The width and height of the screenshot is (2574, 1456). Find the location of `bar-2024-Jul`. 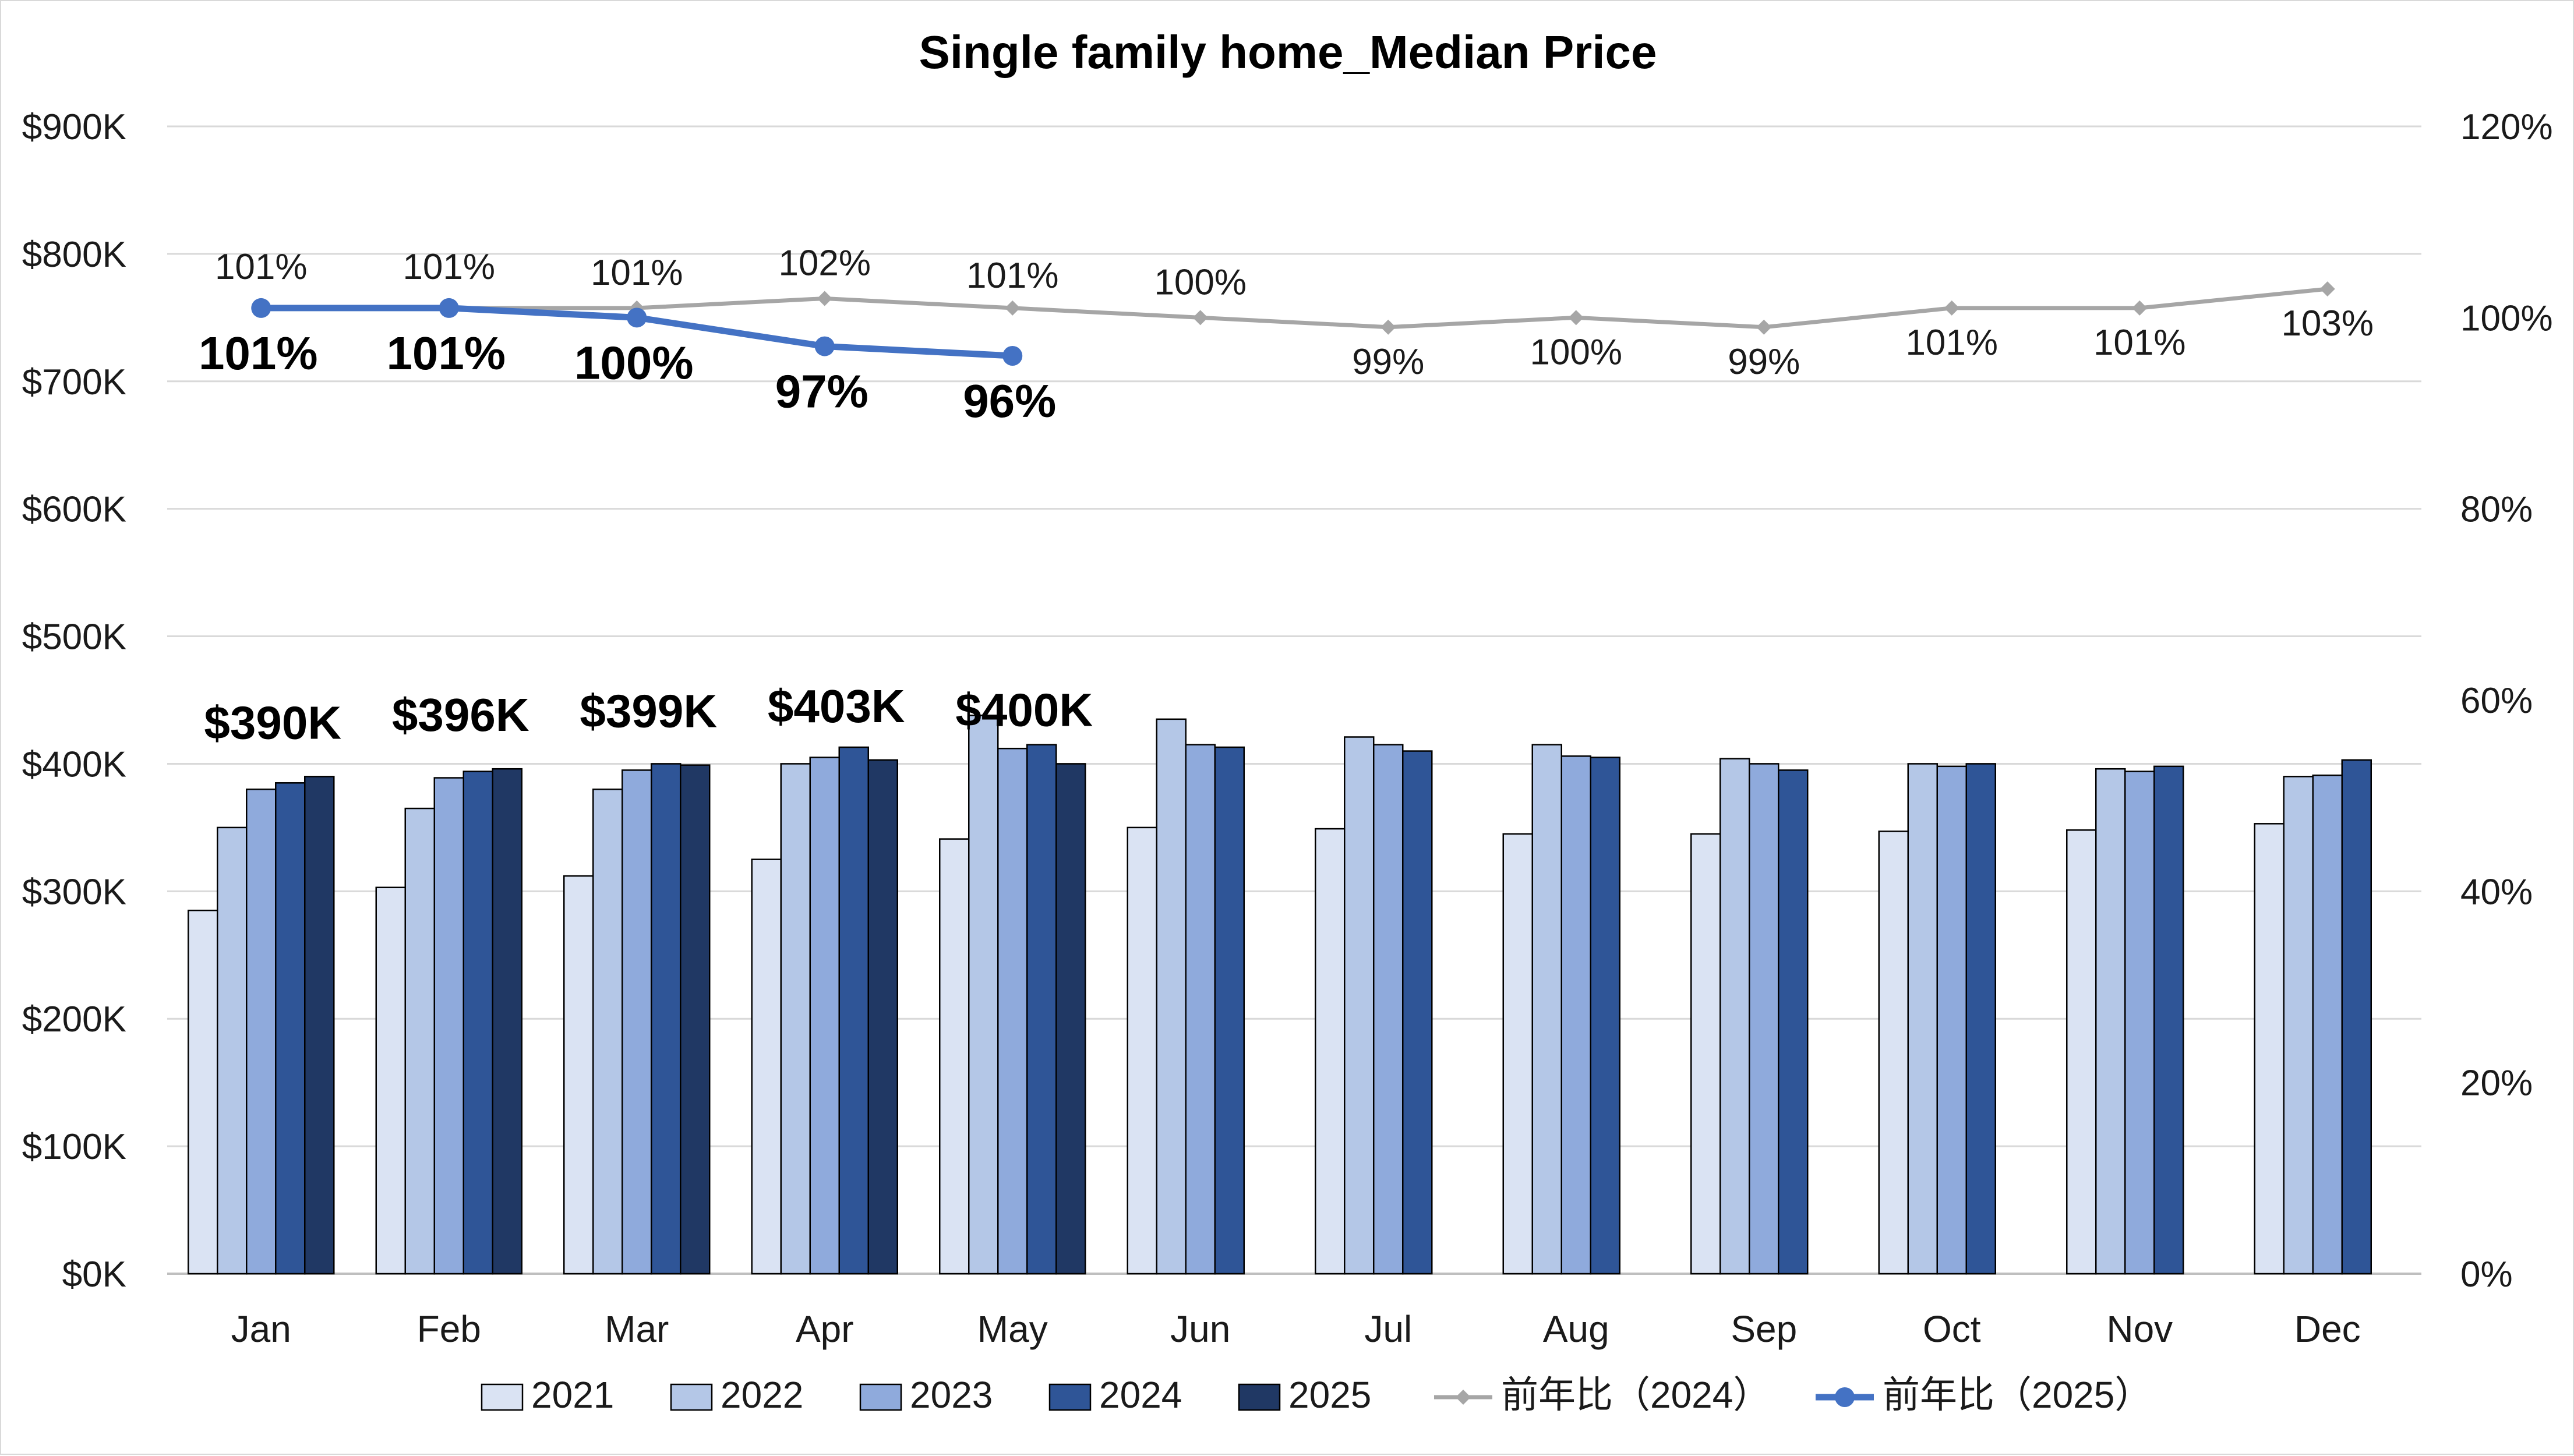

bar-2024-Jul is located at coordinates (1418, 1012).